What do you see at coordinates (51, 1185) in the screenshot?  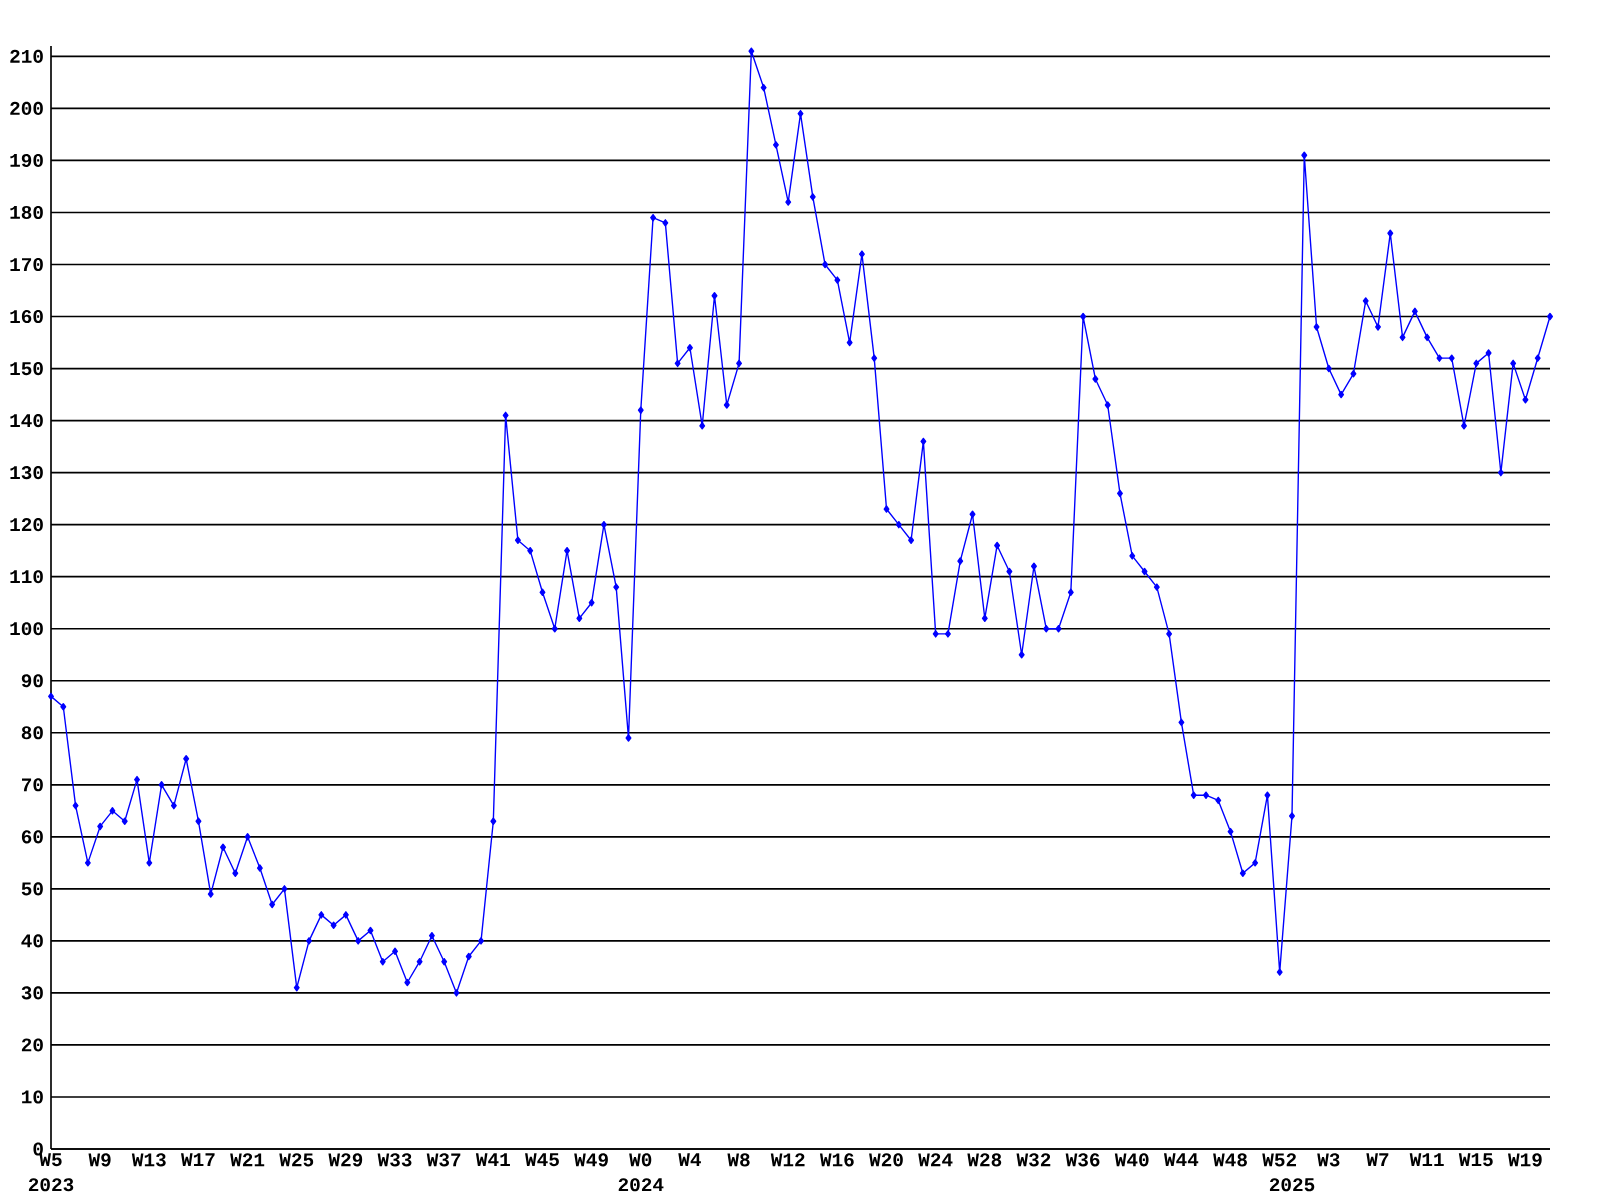 I see `x2-tick-label: 2023` at bounding box center [51, 1185].